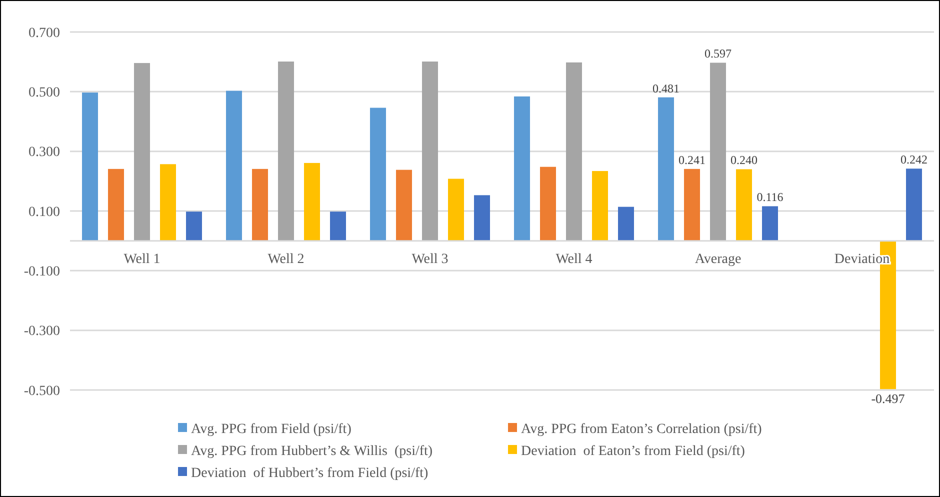 Image resolution: width=940 pixels, height=497 pixels. What do you see at coordinates (42, 332) in the screenshot?
I see `y-tick-label: -0.300` at bounding box center [42, 332].